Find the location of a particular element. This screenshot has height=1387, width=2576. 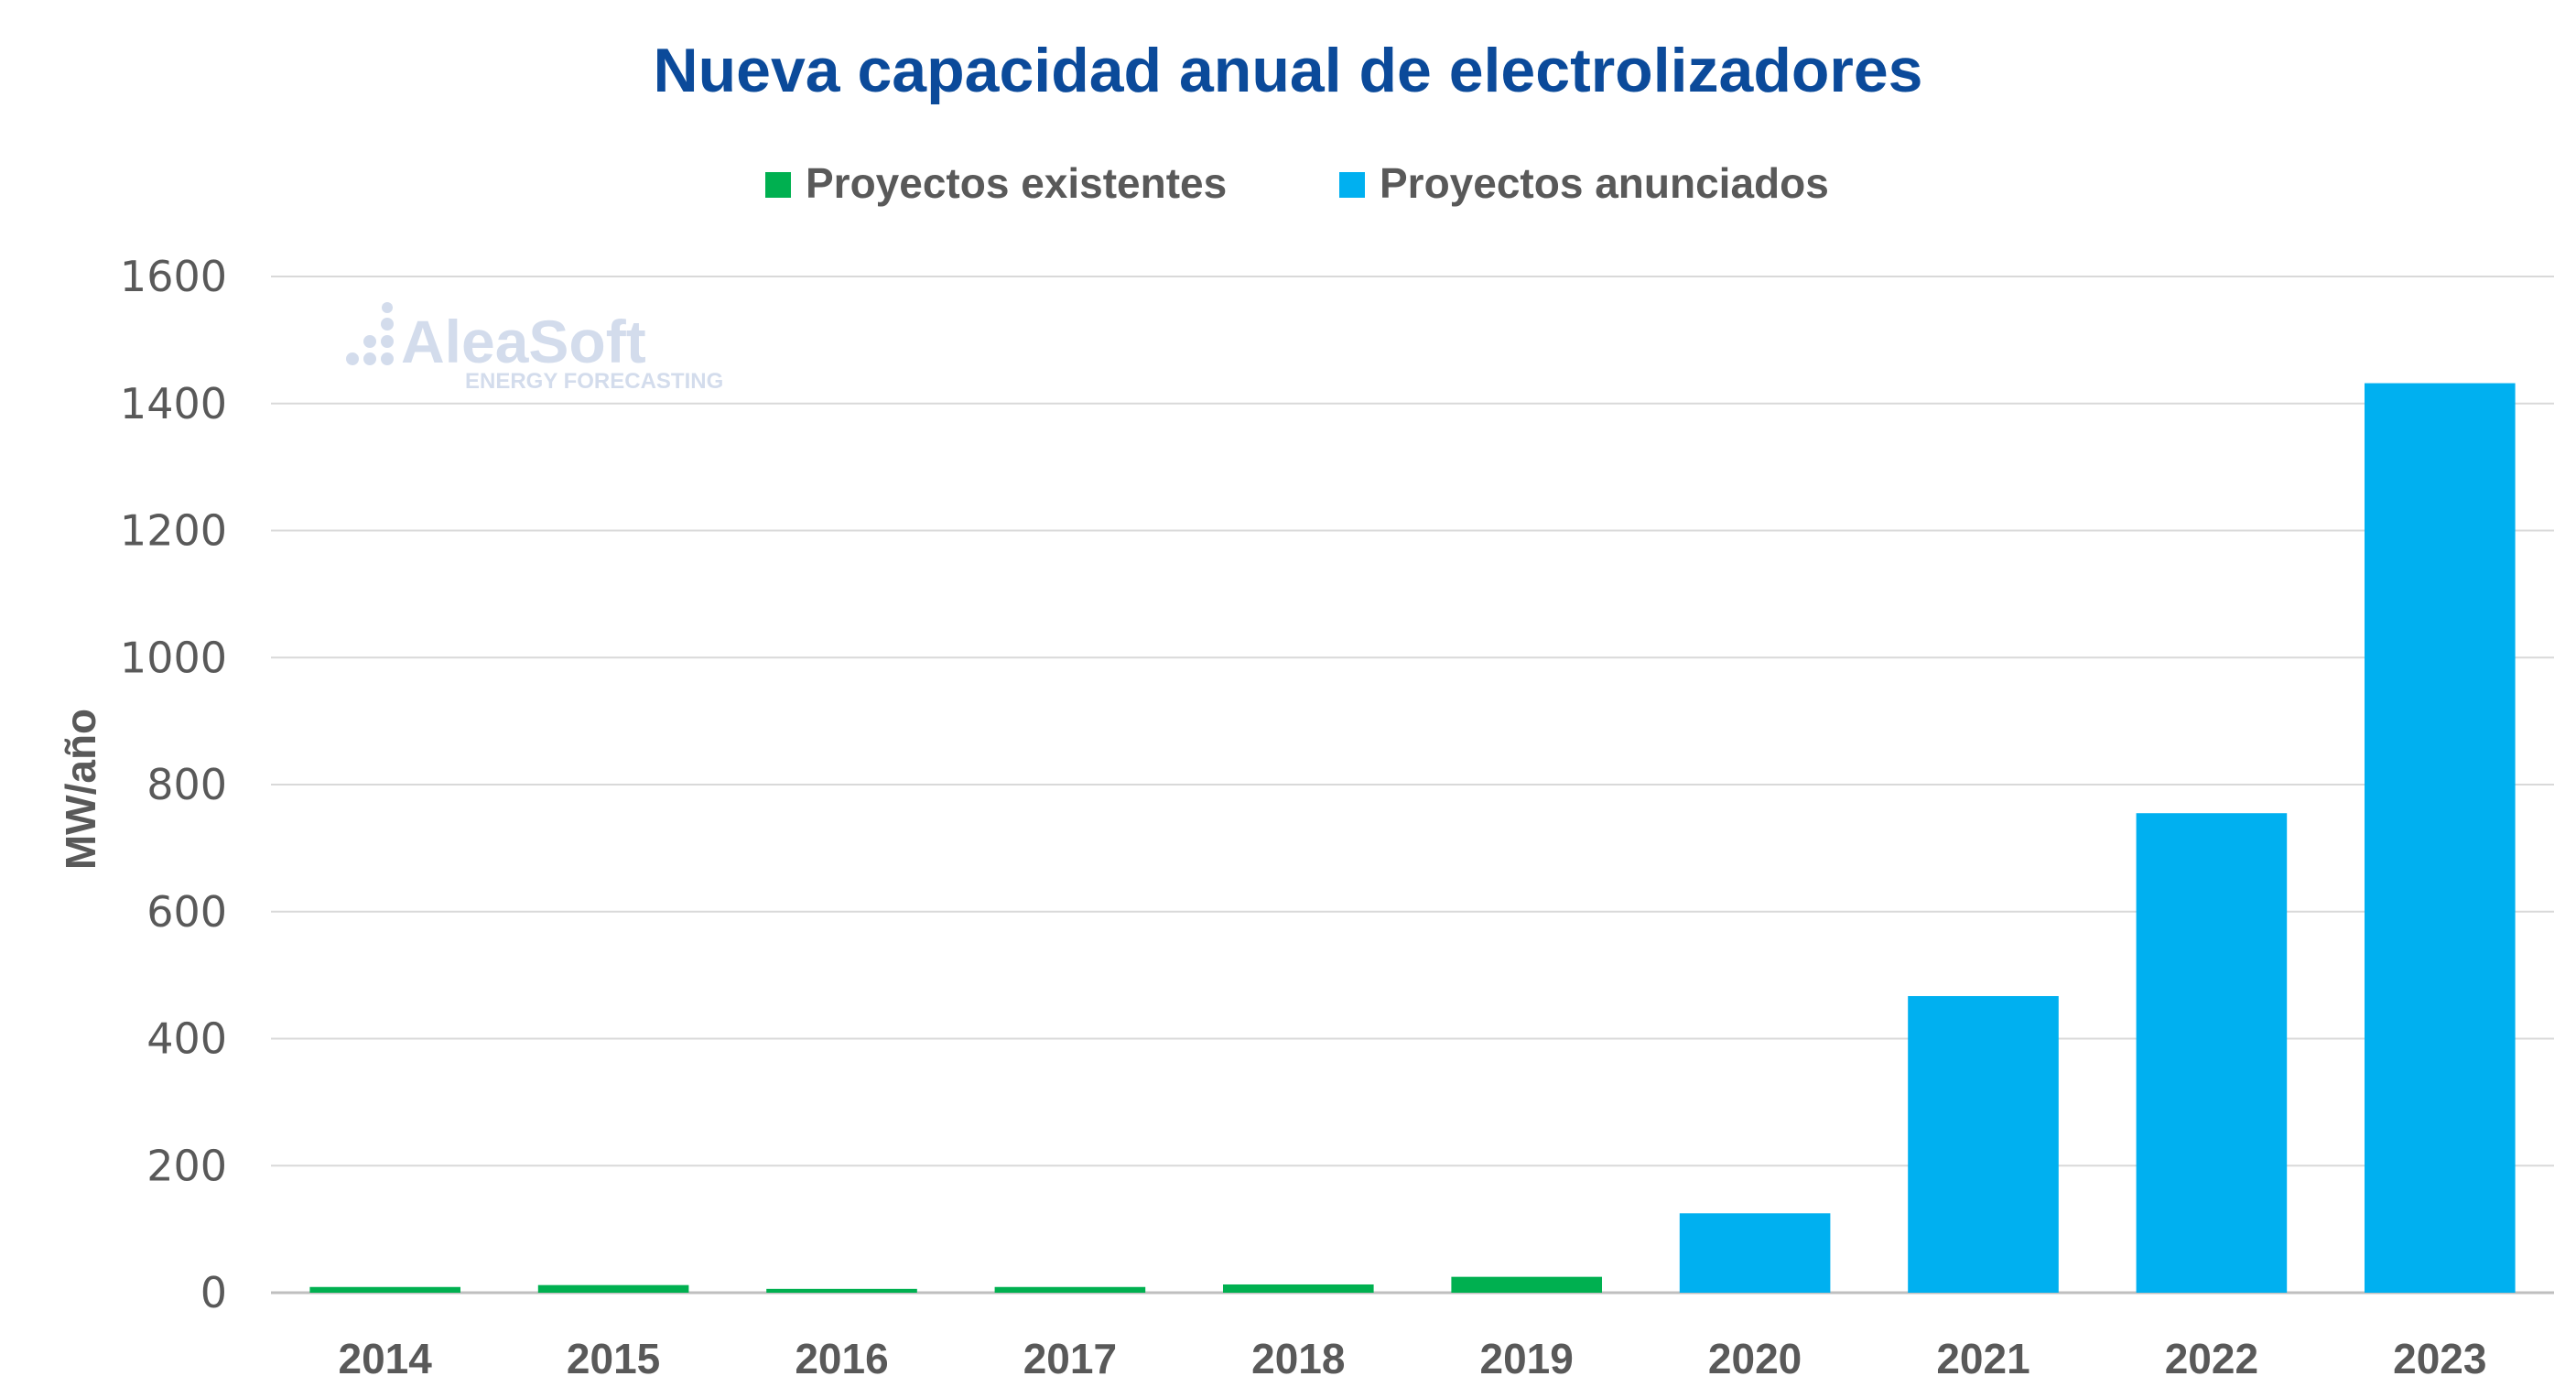

y-tick-label: 1400 is located at coordinates (174, 403).